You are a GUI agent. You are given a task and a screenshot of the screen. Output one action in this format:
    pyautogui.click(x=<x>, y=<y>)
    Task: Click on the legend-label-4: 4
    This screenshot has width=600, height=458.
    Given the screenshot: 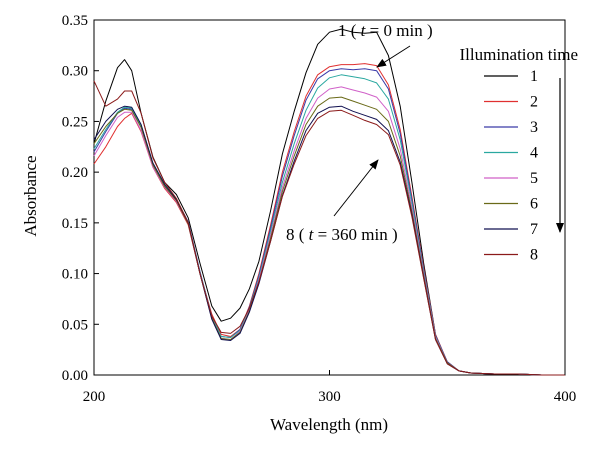 What is the action you would take?
    pyautogui.click(x=534, y=153)
    